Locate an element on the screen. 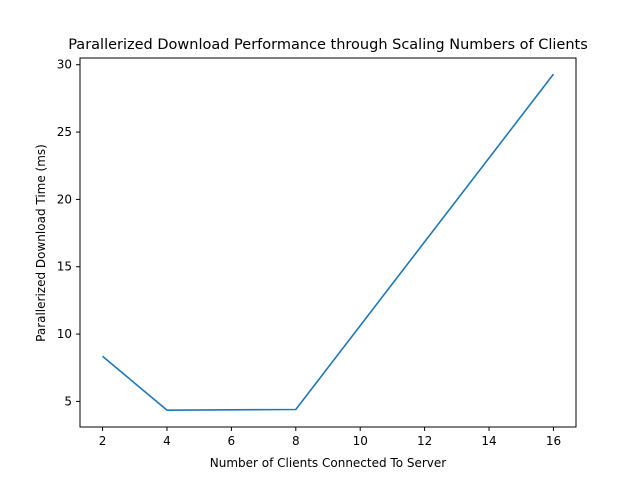 This screenshot has width=640, height=480. x-axis-label: Number of Clients Connected To Server is located at coordinates (328, 463).